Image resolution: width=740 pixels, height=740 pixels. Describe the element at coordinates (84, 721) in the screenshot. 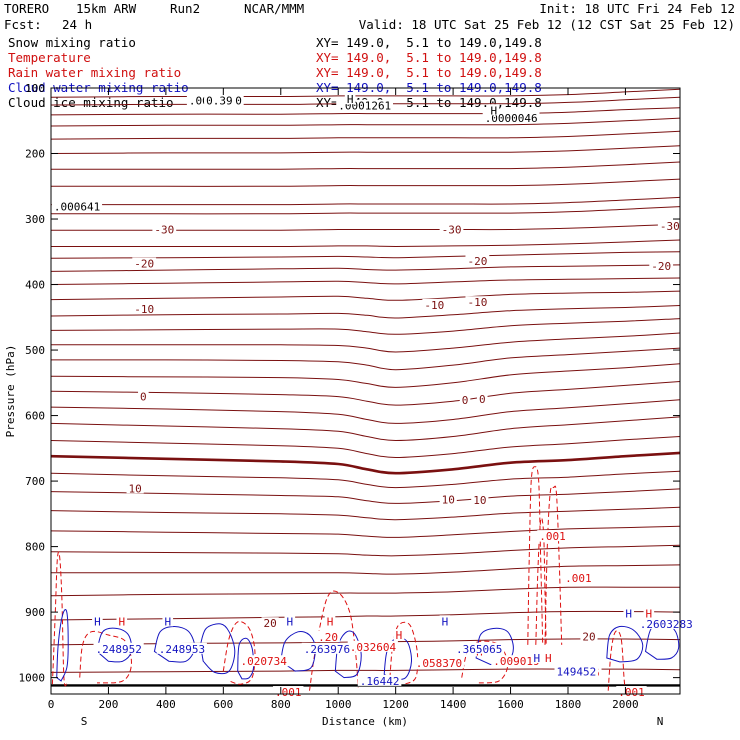

I see `start-label: S` at that location.